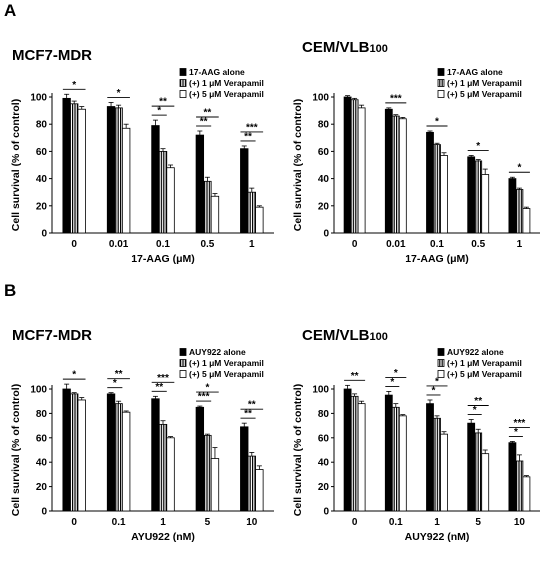  I want to click on y-tick-label: 0, so click(326, 234).